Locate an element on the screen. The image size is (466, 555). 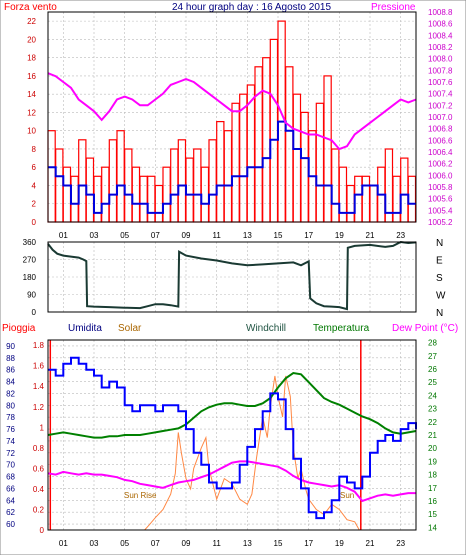
rain-tick-label: 1.4 is located at coordinates (39, 386).